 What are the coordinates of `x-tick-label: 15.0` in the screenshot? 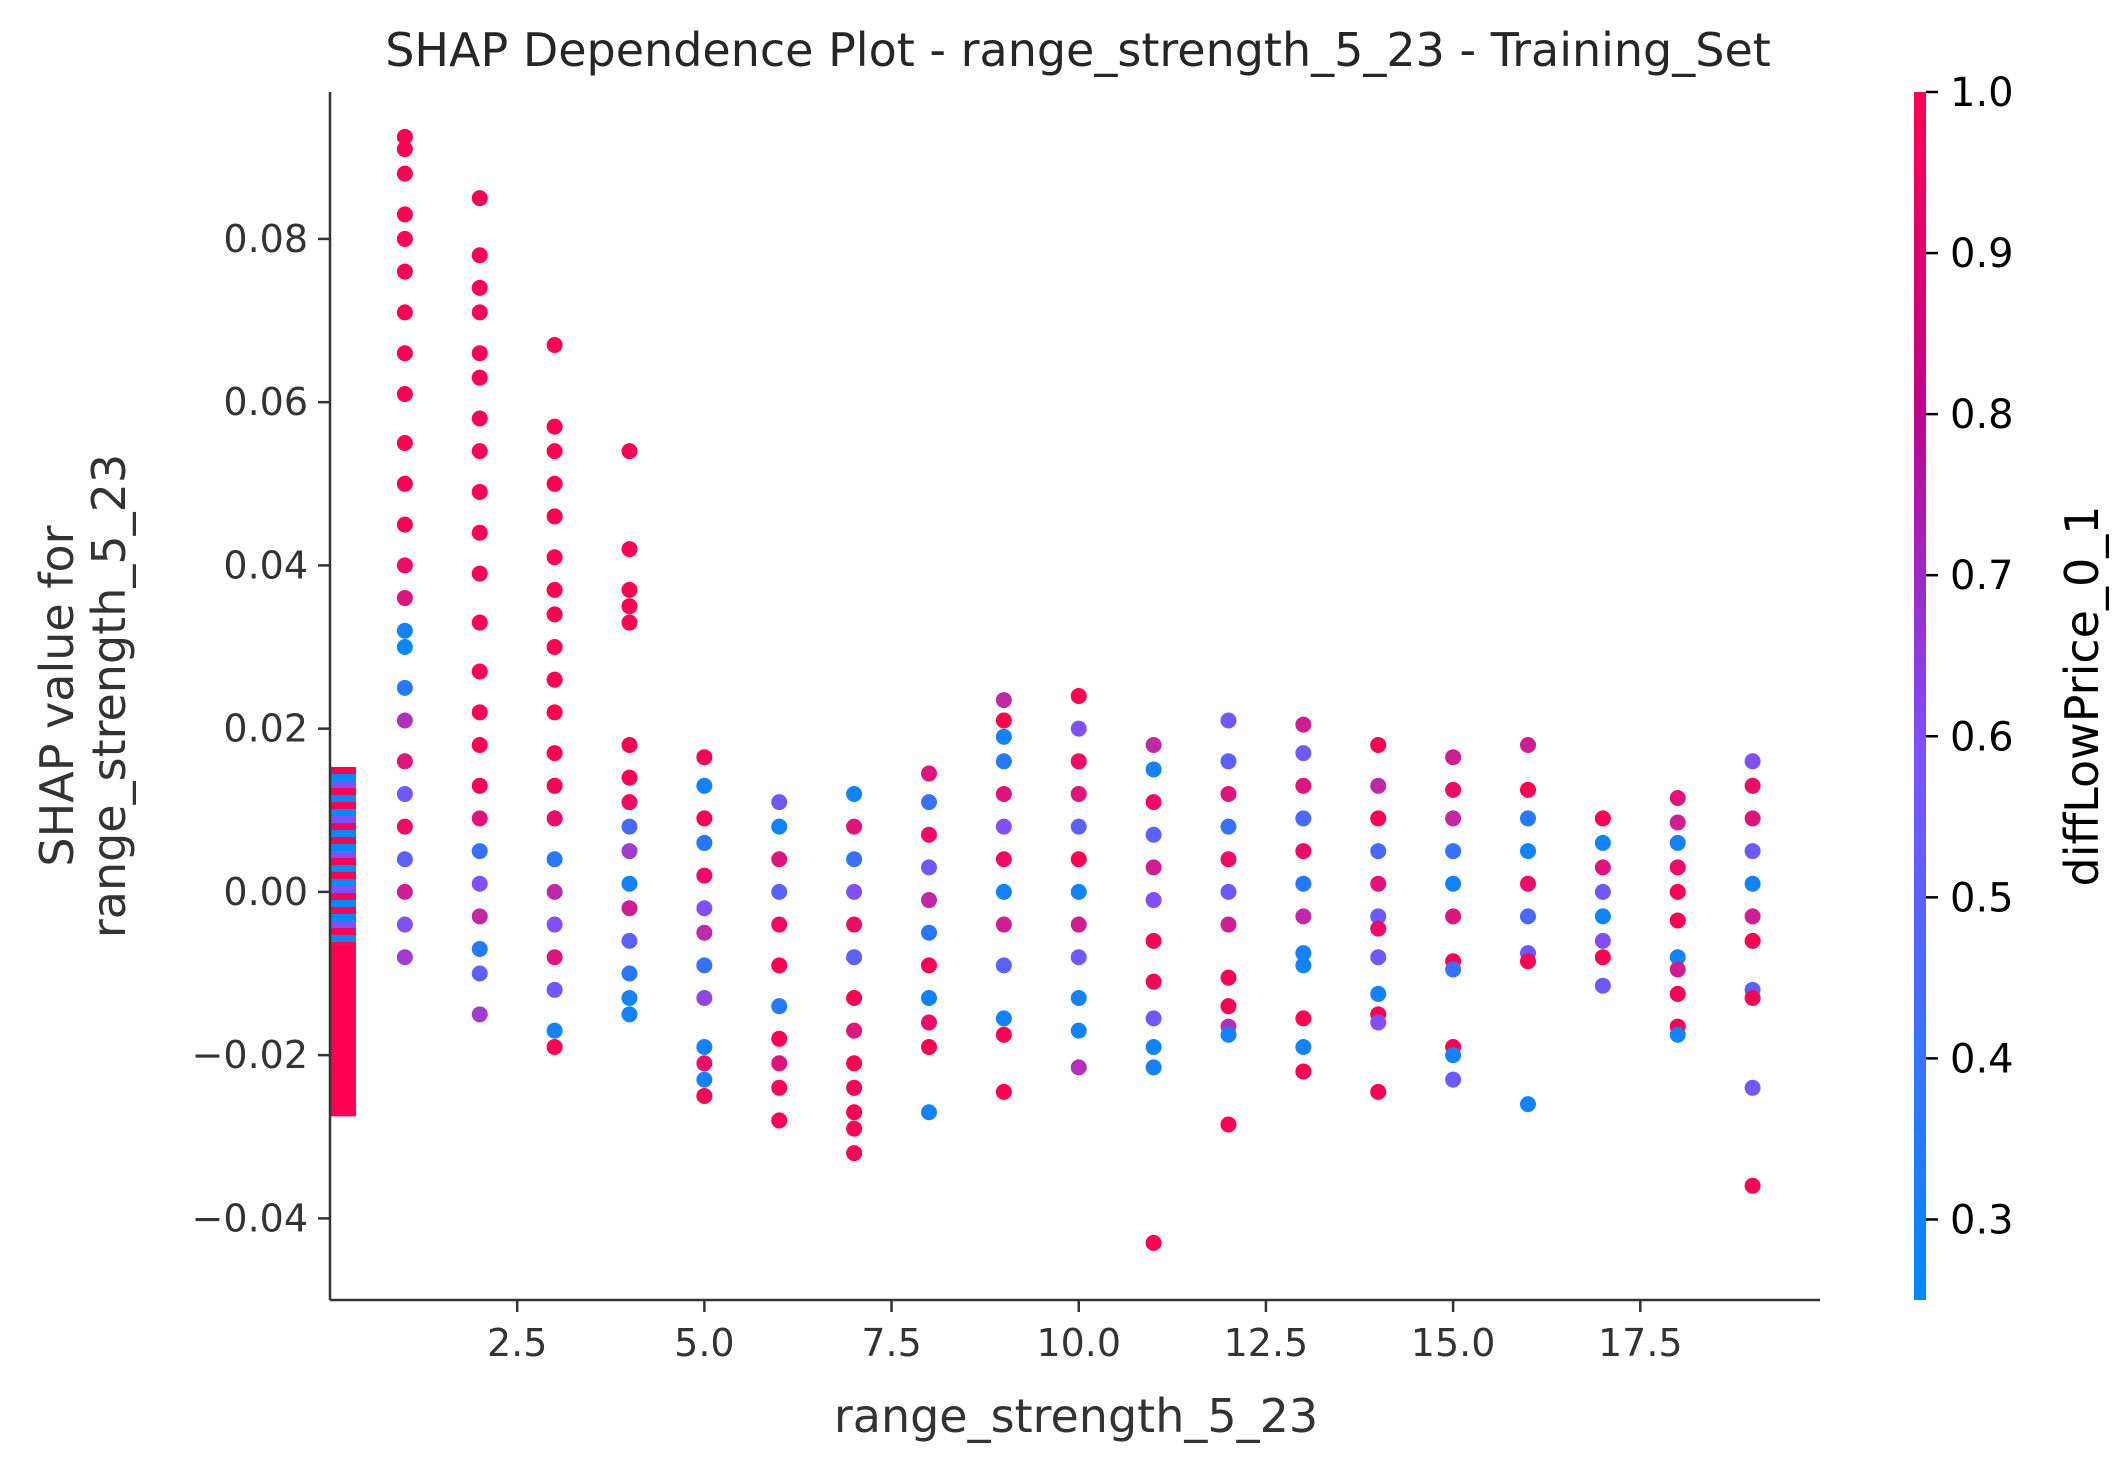 It's located at (1453, 1343).